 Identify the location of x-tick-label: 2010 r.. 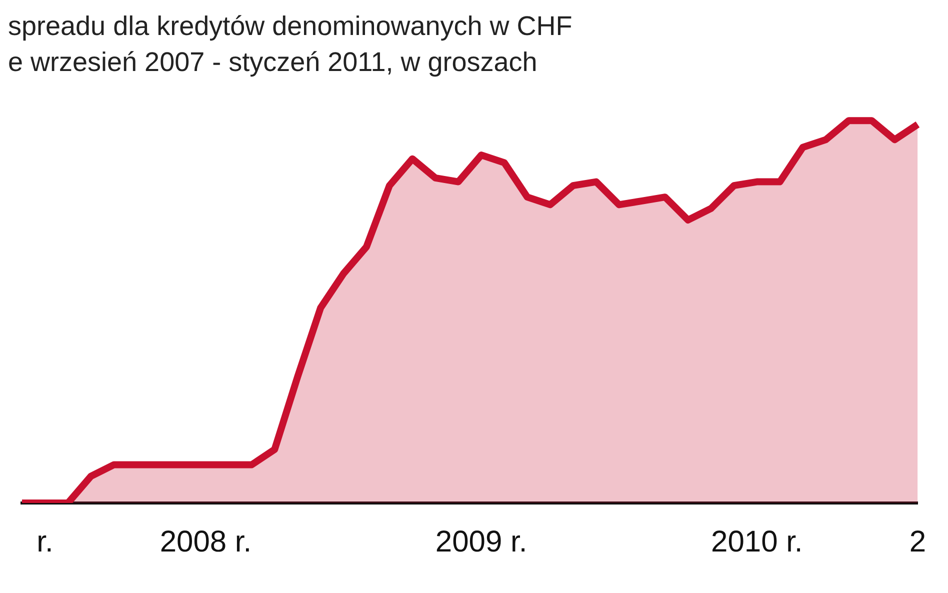
(757, 541).